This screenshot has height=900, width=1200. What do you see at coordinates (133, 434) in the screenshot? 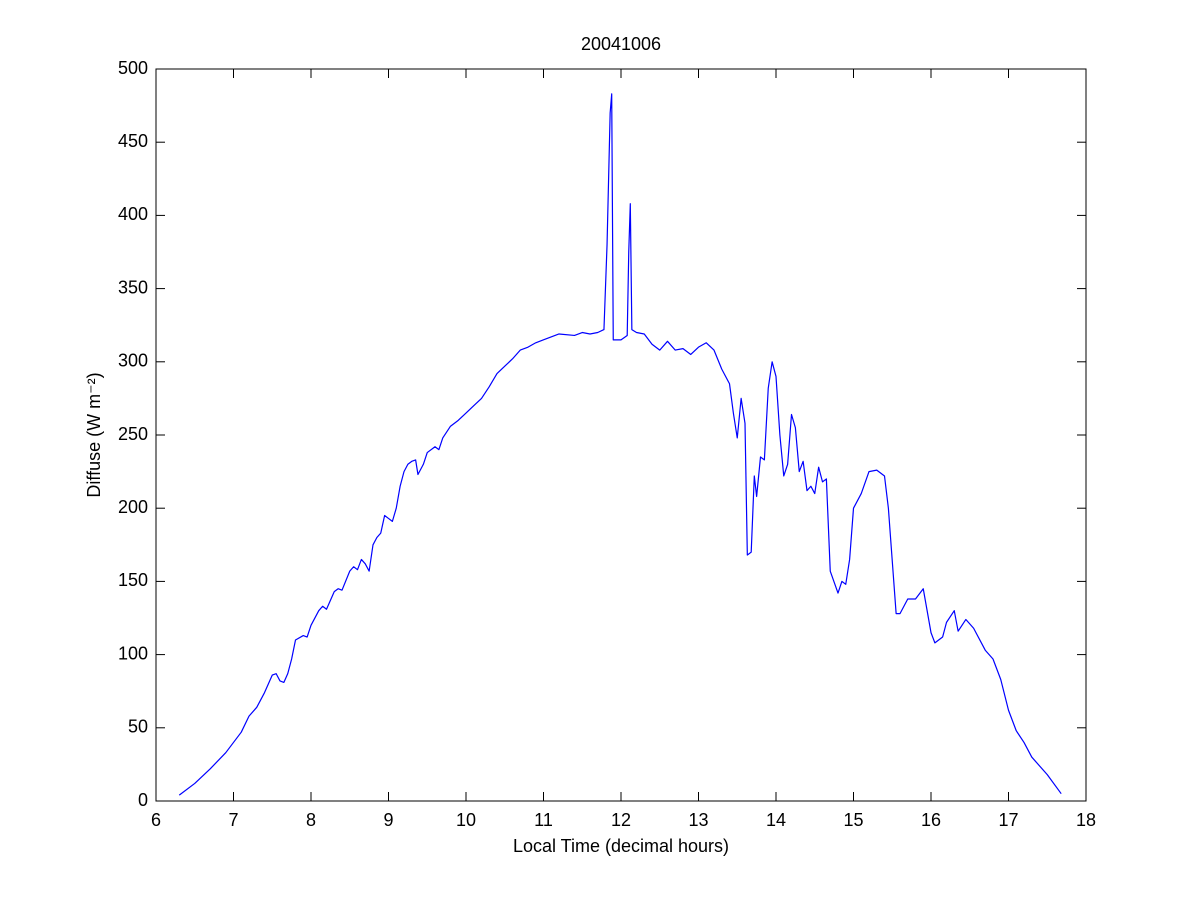
I see `y-tick-label: 250` at bounding box center [133, 434].